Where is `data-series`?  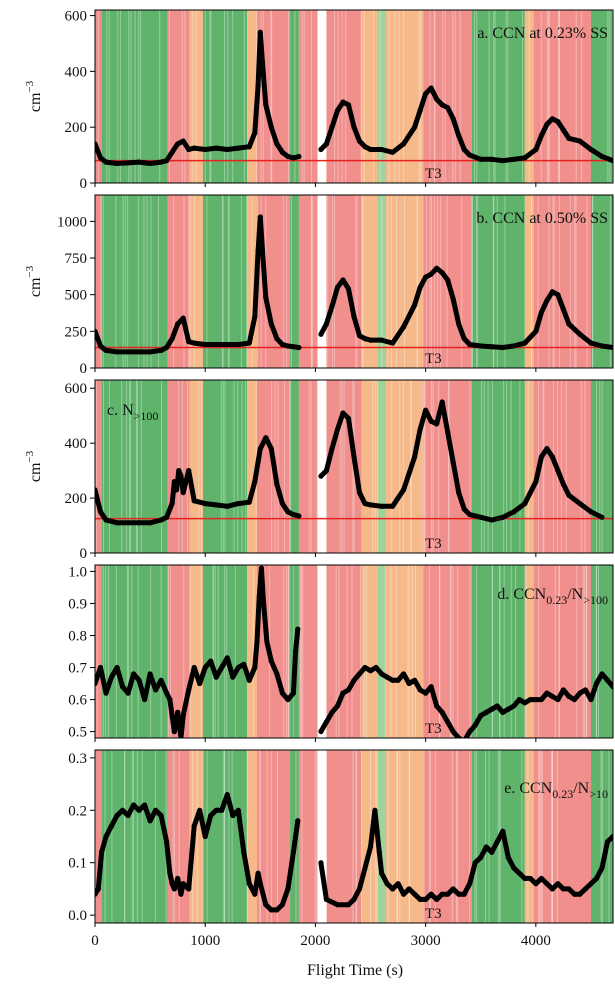
data-series is located at coordinates (354, 284).